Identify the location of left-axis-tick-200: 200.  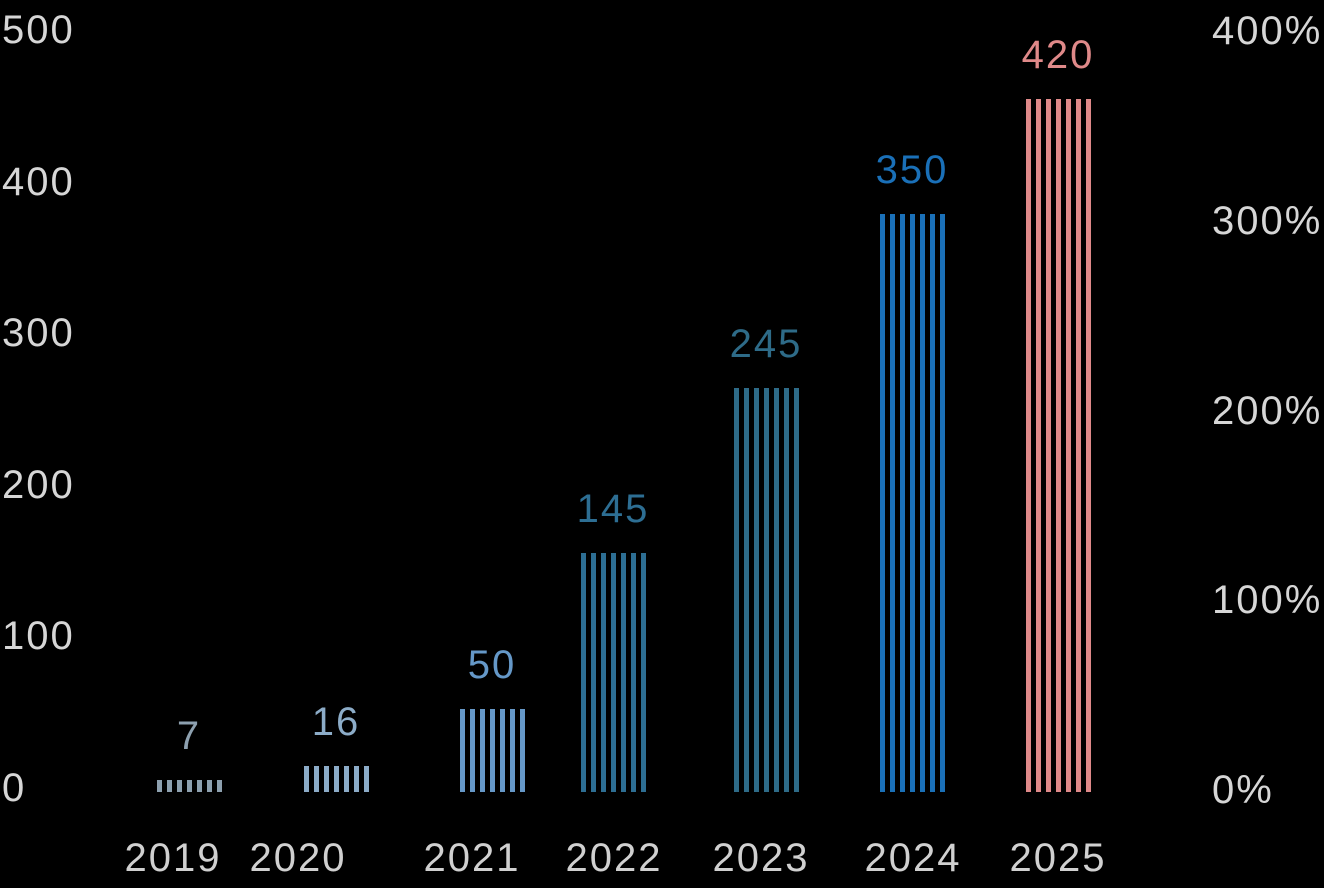
(38, 484).